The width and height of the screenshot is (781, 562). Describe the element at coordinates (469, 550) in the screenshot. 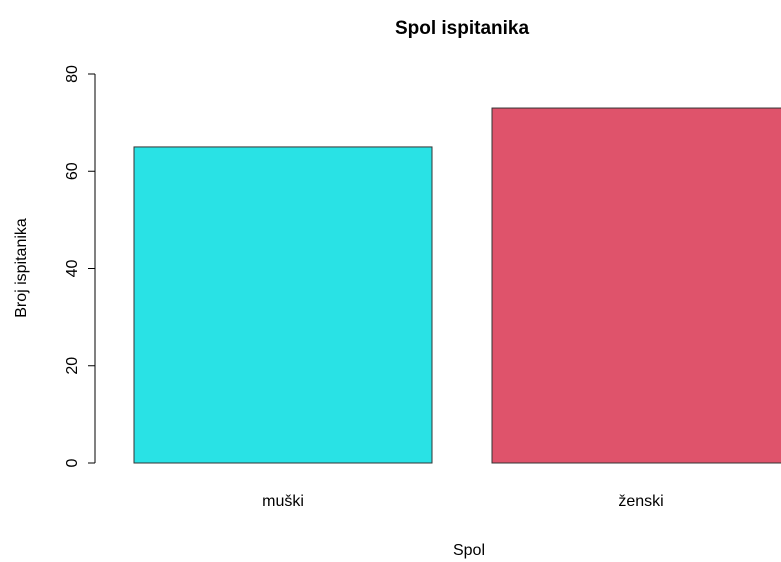

I see `x-axis-label: Spol` at that location.